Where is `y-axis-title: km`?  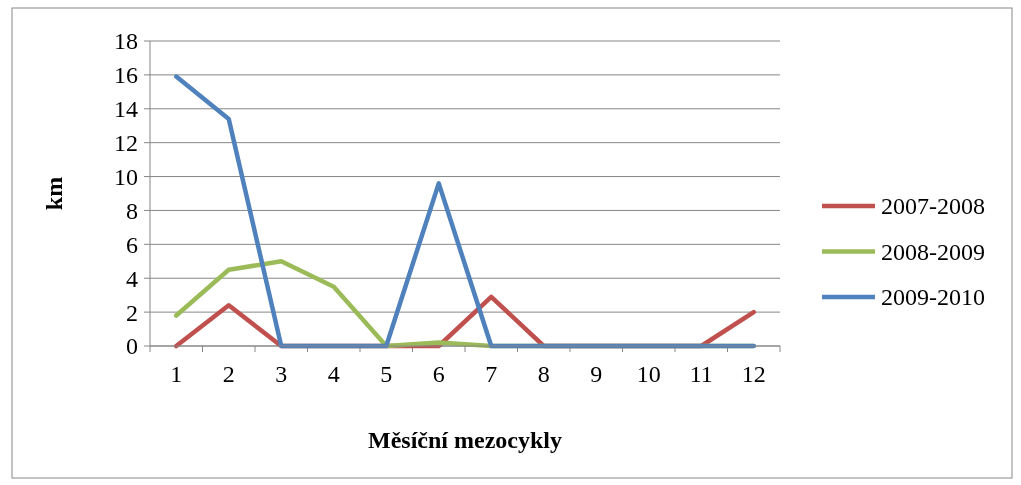
y-axis-title: km is located at coordinates (54, 193).